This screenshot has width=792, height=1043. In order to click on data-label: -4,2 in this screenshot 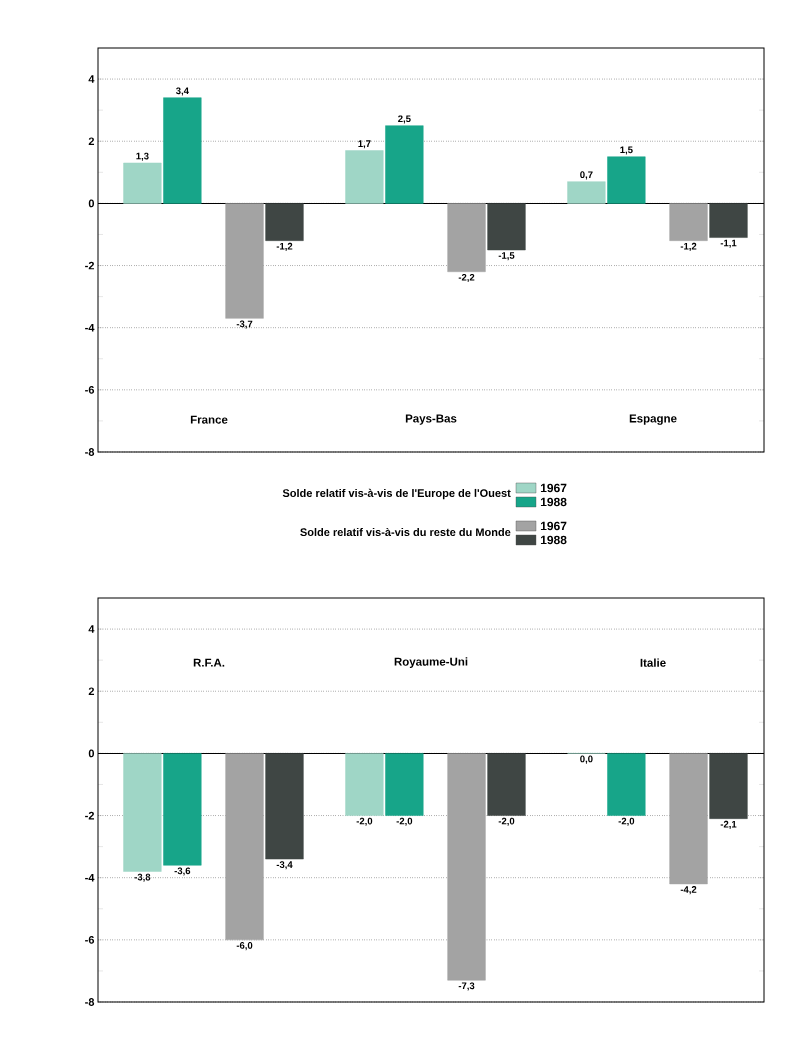, I will do `click(688, 890)`.